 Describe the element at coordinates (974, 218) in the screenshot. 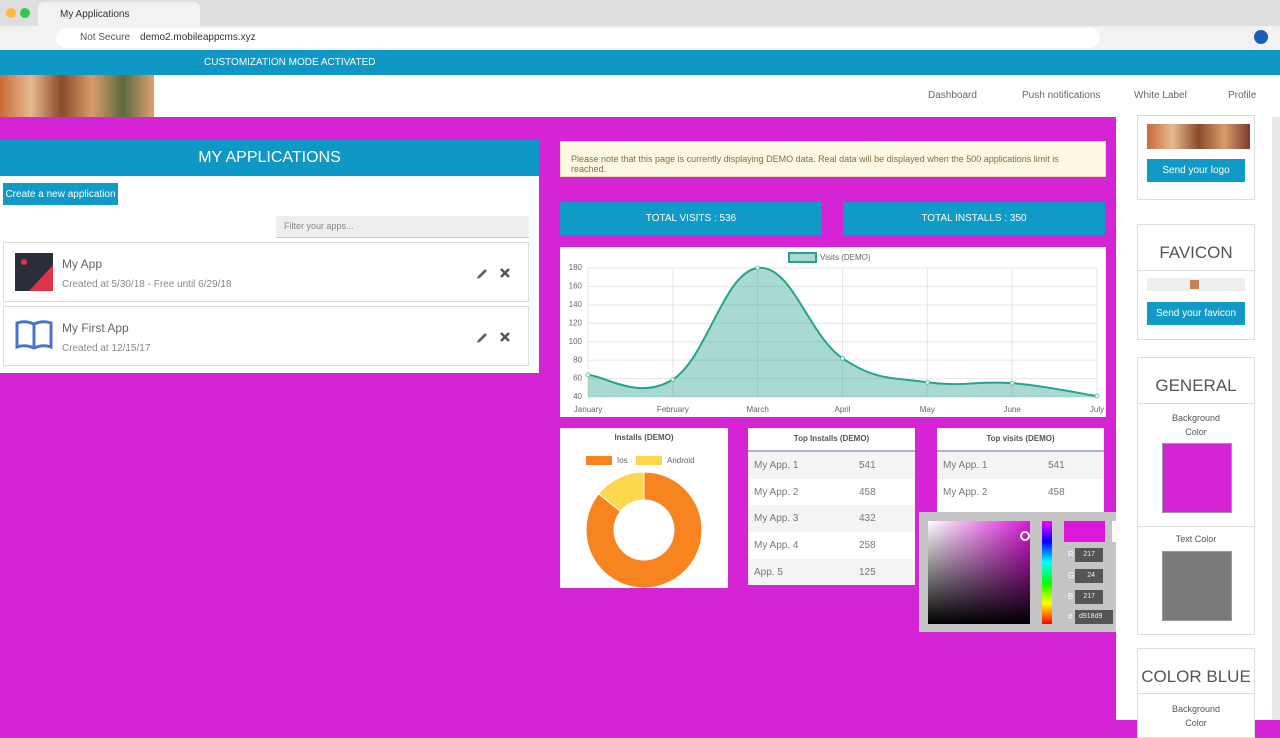

I see `stat-box: TOTAL INSTALLS : 350` at that location.